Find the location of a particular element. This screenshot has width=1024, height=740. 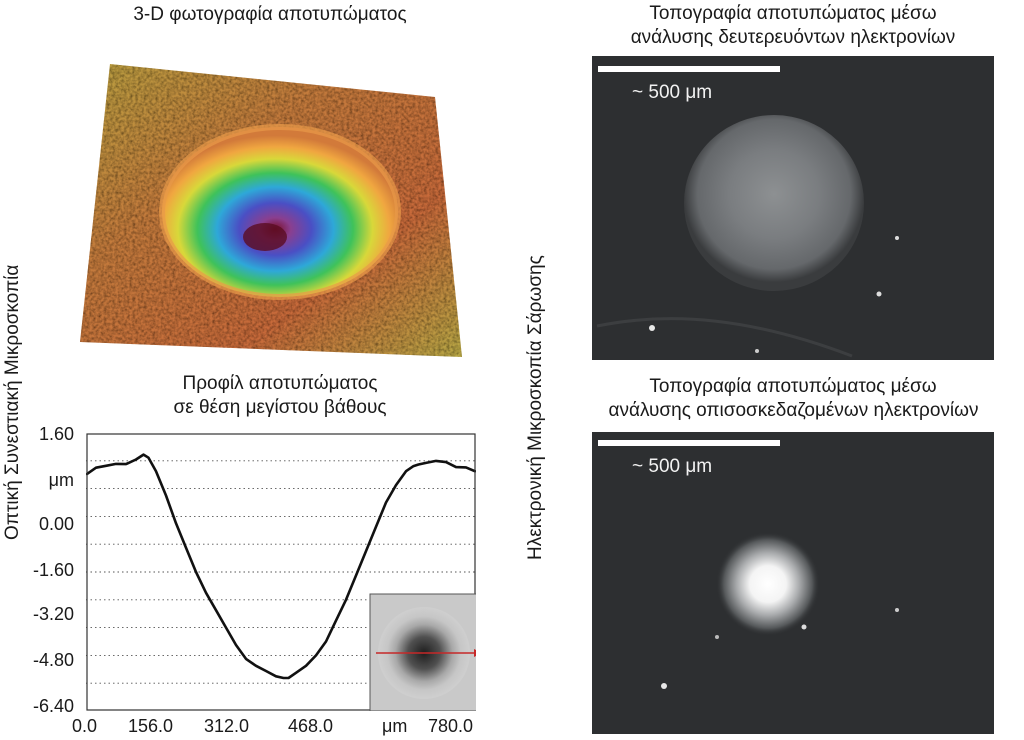

plot-frame is located at coordinates (281, 572).